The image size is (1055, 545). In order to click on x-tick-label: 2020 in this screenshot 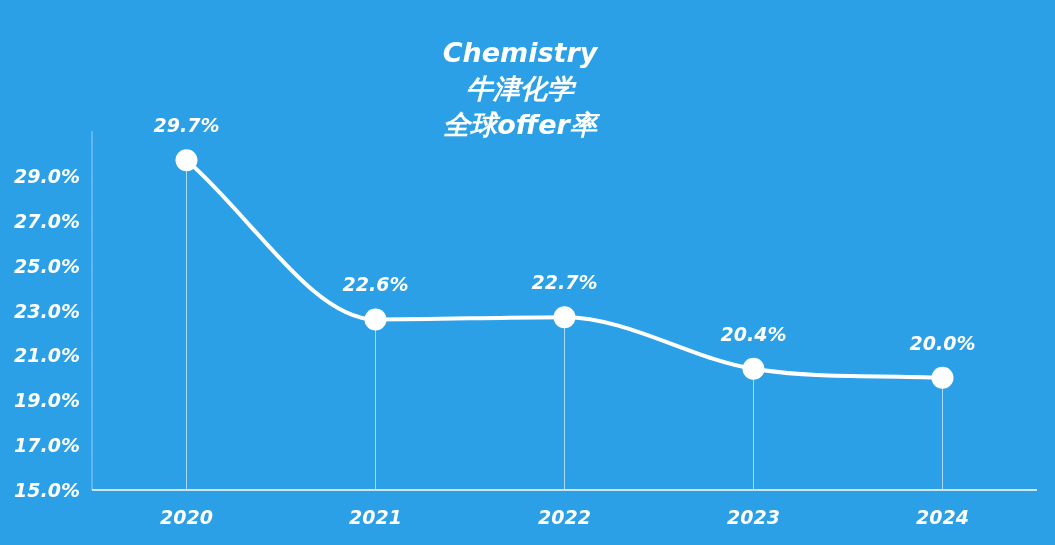, I will do `click(186, 517)`.